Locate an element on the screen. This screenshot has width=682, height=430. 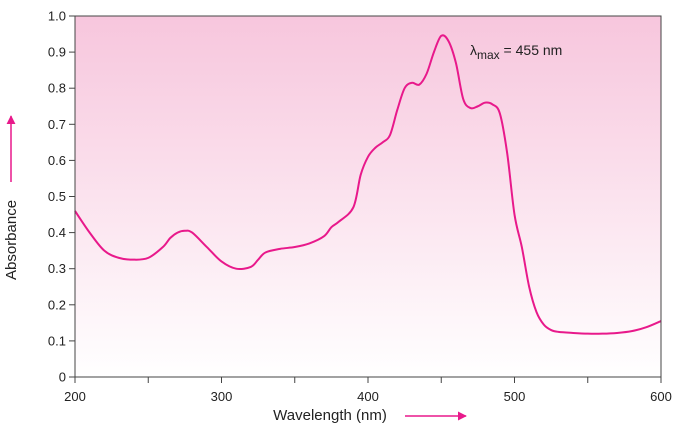
x-tick-label: 300 is located at coordinates (222, 396).